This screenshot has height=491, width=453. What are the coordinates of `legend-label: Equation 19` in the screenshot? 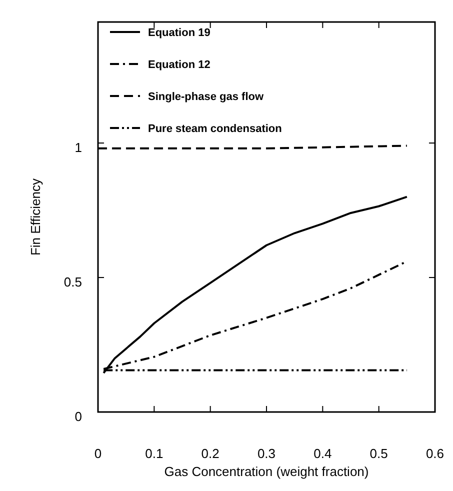 It's located at (179, 33).